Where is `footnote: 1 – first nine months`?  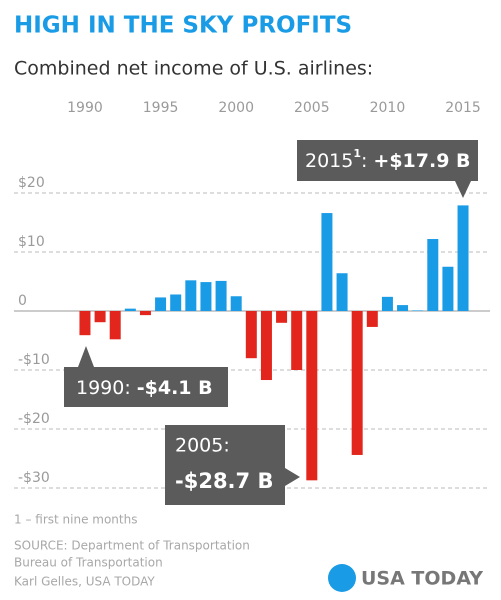
footnote: 1 – first nine months is located at coordinates (75, 520).